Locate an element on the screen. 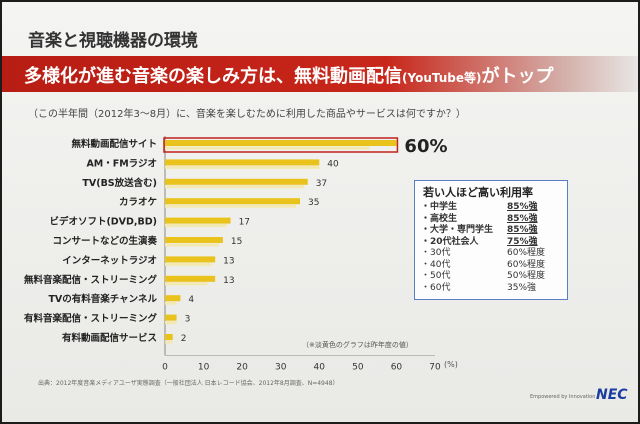 This screenshot has height=424, width=640. category-label: AM・FMラジオ is located at coordinates (121, 163).